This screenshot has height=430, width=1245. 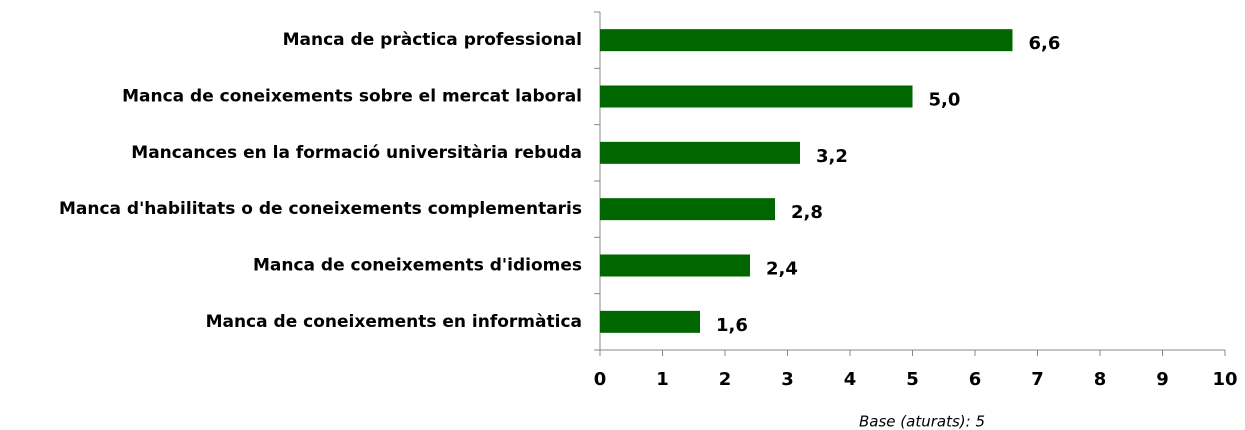 I want to click on x-tick-label: 4, so click(x=850, y=379).